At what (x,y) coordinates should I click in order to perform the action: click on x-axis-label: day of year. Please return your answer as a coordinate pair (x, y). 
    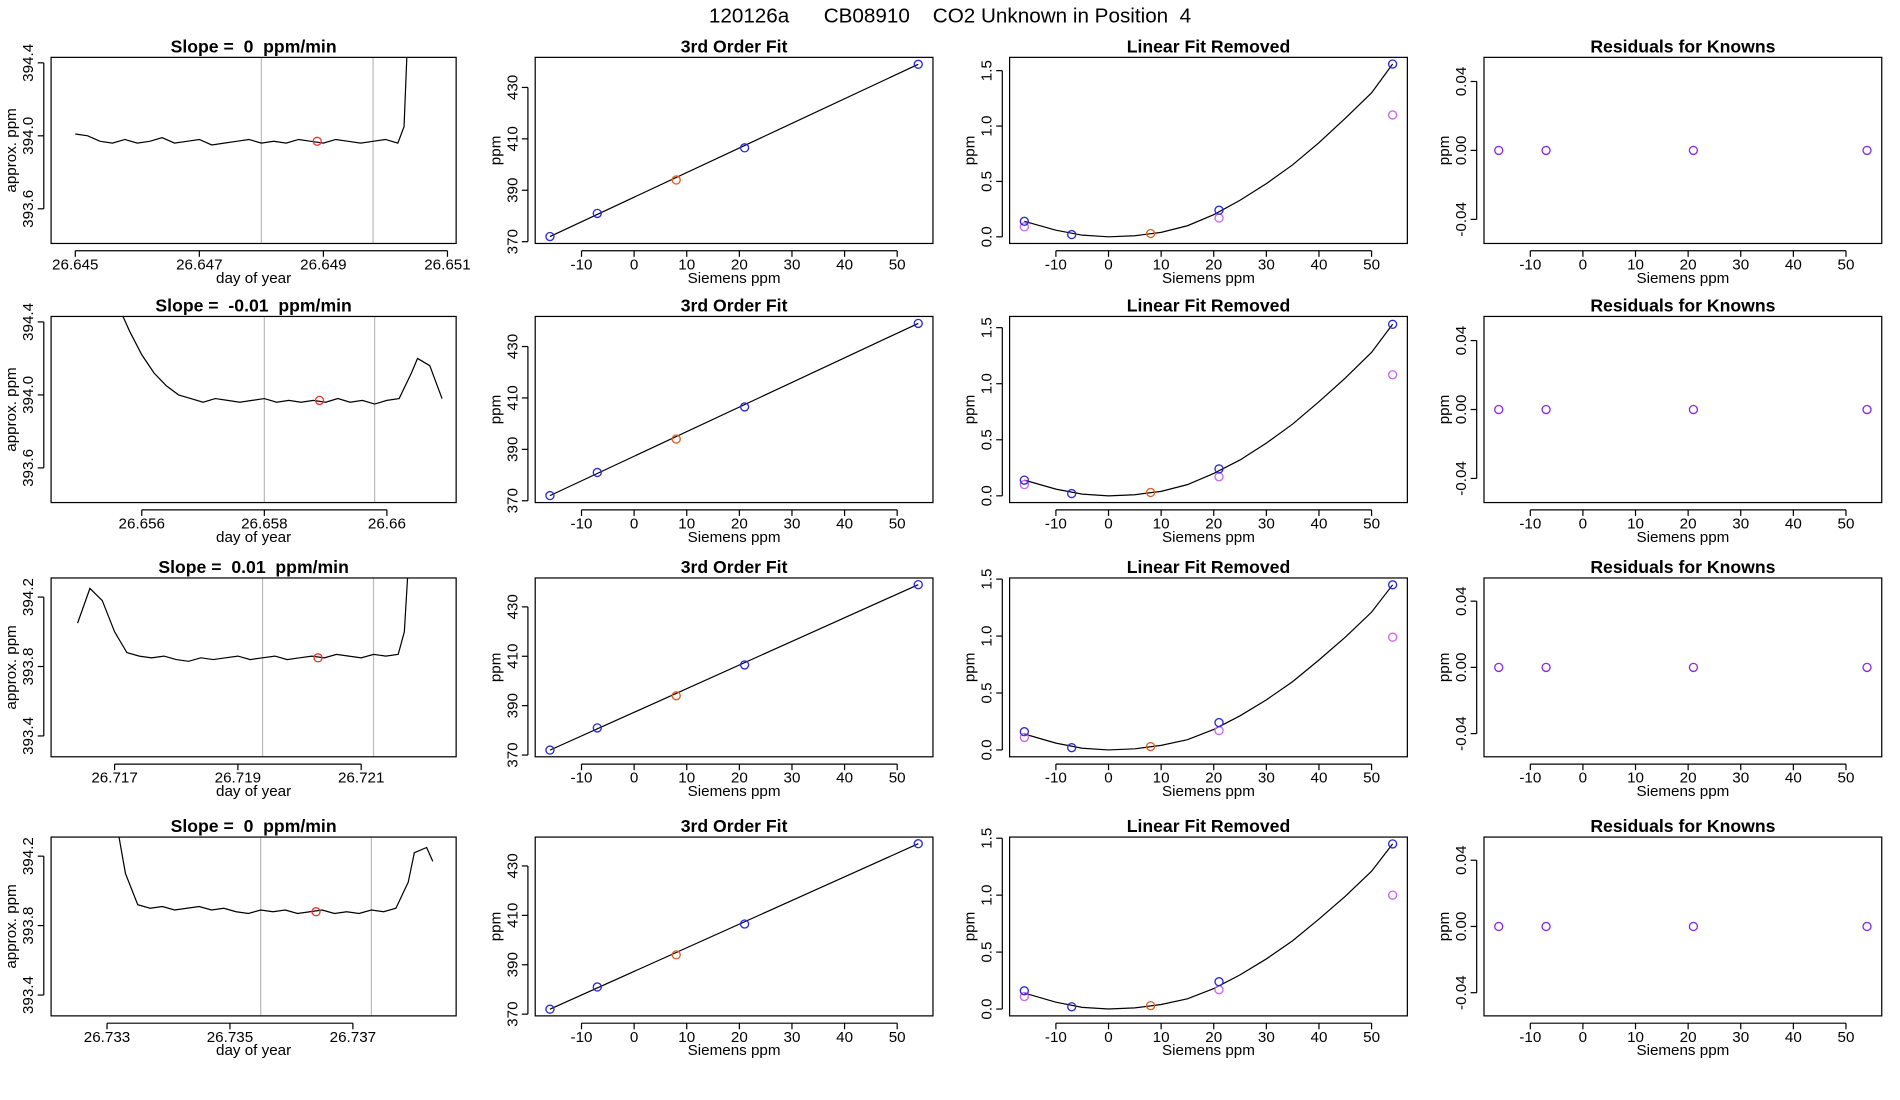
    Looking at the image, I should click on (253, 278).